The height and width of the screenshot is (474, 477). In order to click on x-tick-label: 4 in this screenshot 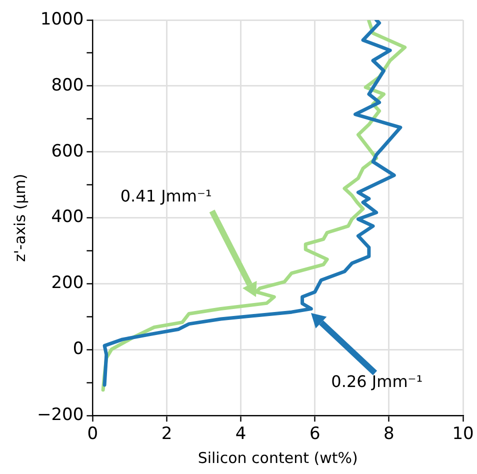, I will do `click(240, 434)`.